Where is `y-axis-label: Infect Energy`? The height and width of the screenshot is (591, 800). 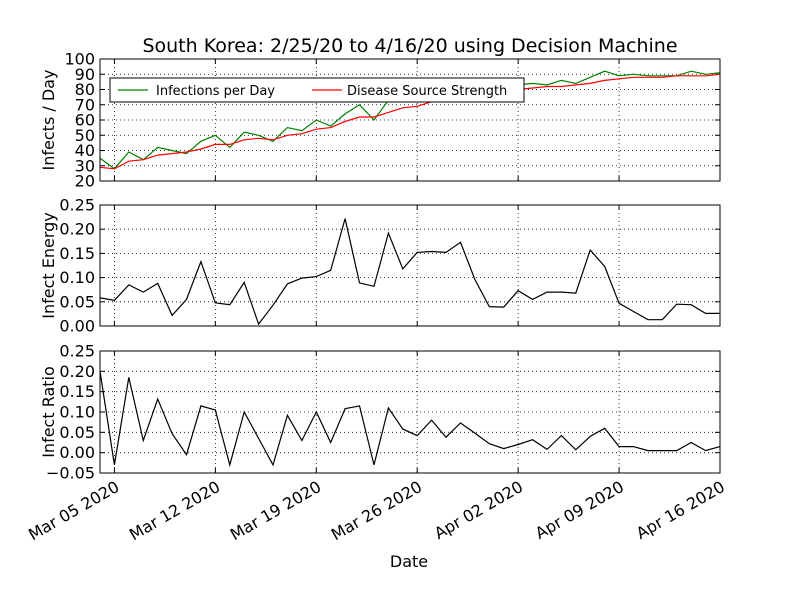 y-axis-label: Infect Energy is located at coordinates (48, 265).